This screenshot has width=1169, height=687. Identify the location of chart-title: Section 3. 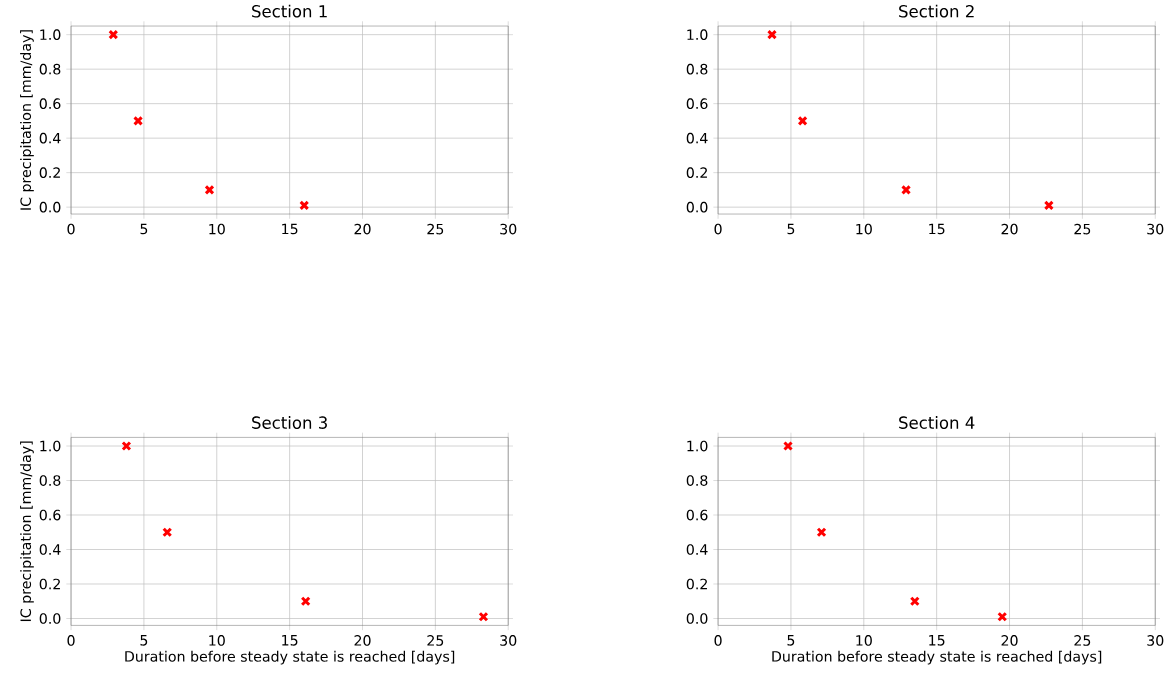
(289, 422).